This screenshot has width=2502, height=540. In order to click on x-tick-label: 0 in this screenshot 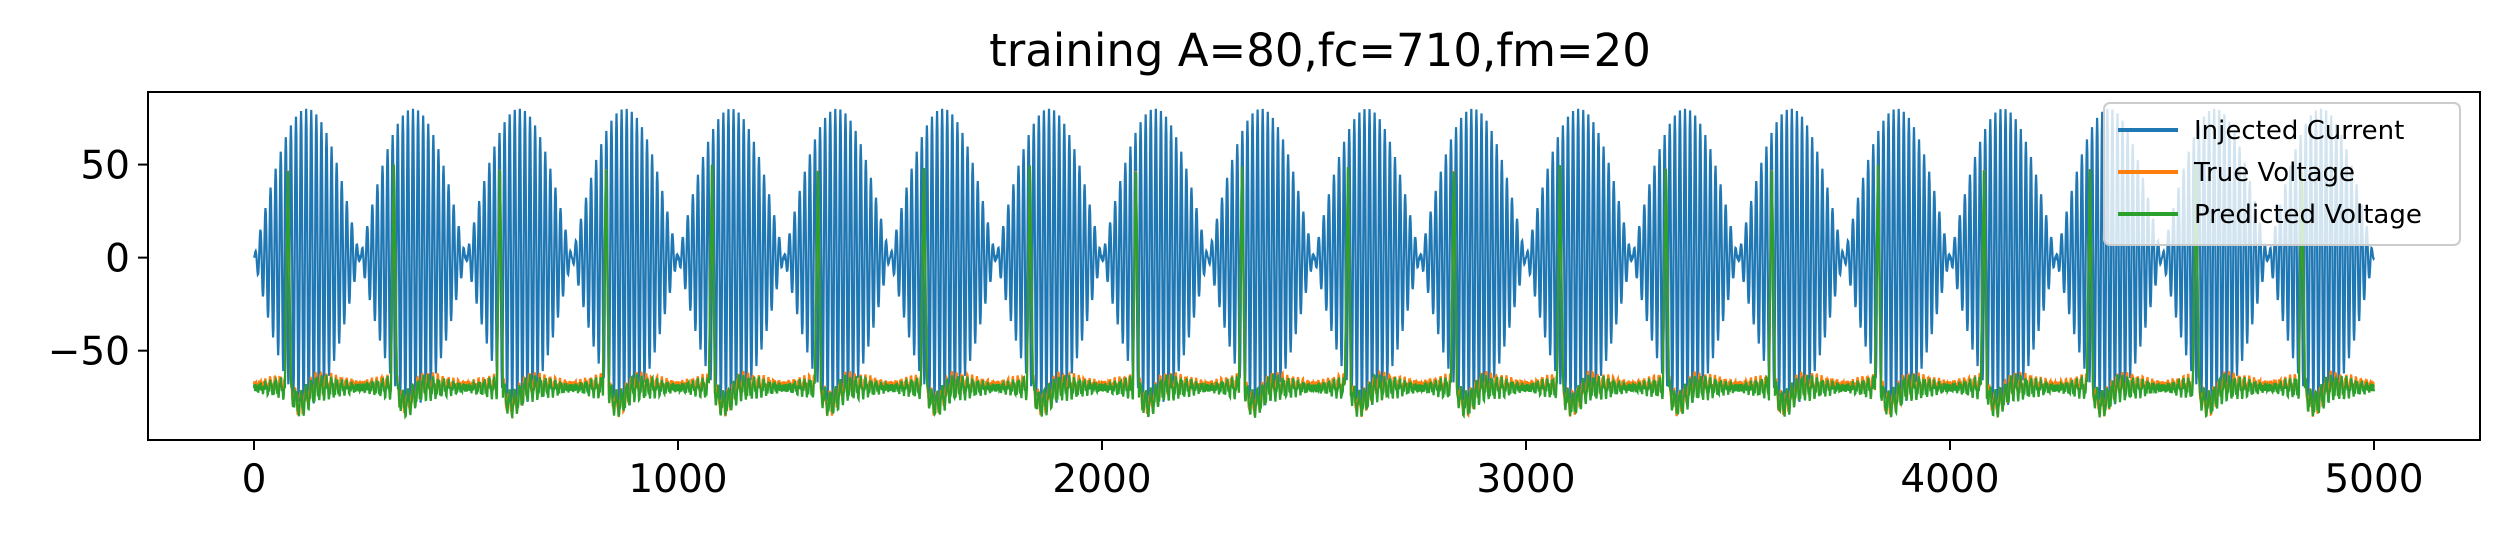, I will do `click(254, 479)`.